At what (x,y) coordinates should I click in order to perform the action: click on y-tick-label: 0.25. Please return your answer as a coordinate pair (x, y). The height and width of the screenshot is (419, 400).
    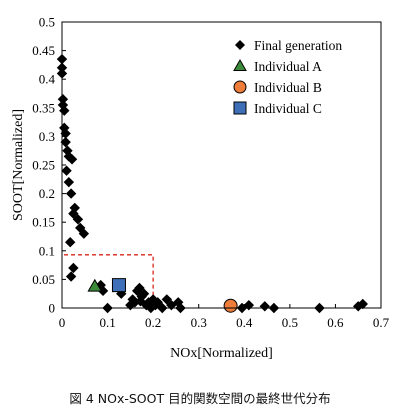
    Looking at the image, I should click on (43, 165).